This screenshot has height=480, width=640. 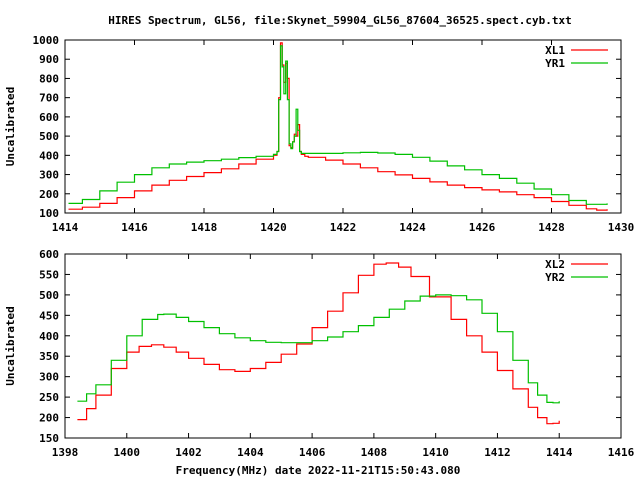 I want to click on x-tick-label: 1428, so click(x=551, y=227).